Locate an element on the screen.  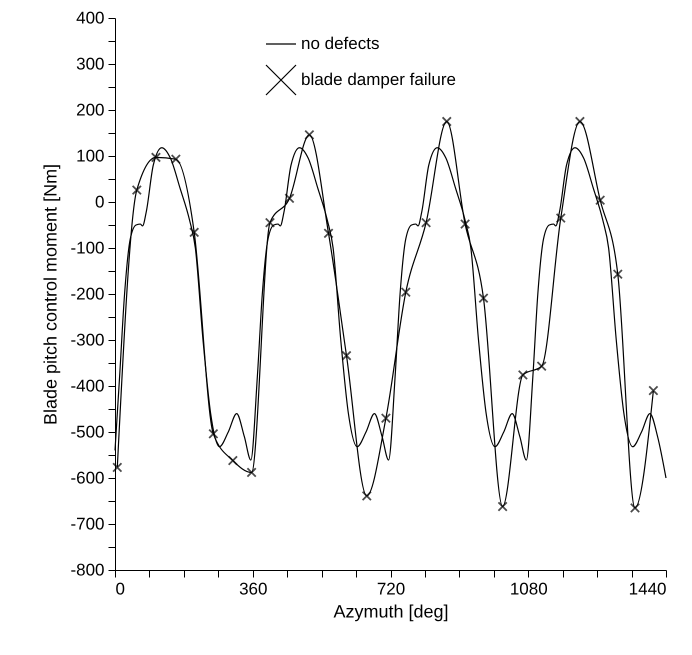
x-tick-label: 360 is located at coordinates (253, 589).